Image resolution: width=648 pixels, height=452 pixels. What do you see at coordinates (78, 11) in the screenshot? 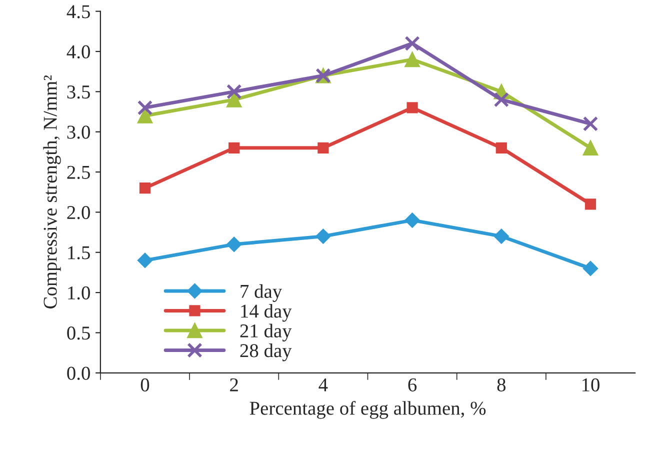
I see `y-tick-label: 4.5` at bounding box center [78, 11].